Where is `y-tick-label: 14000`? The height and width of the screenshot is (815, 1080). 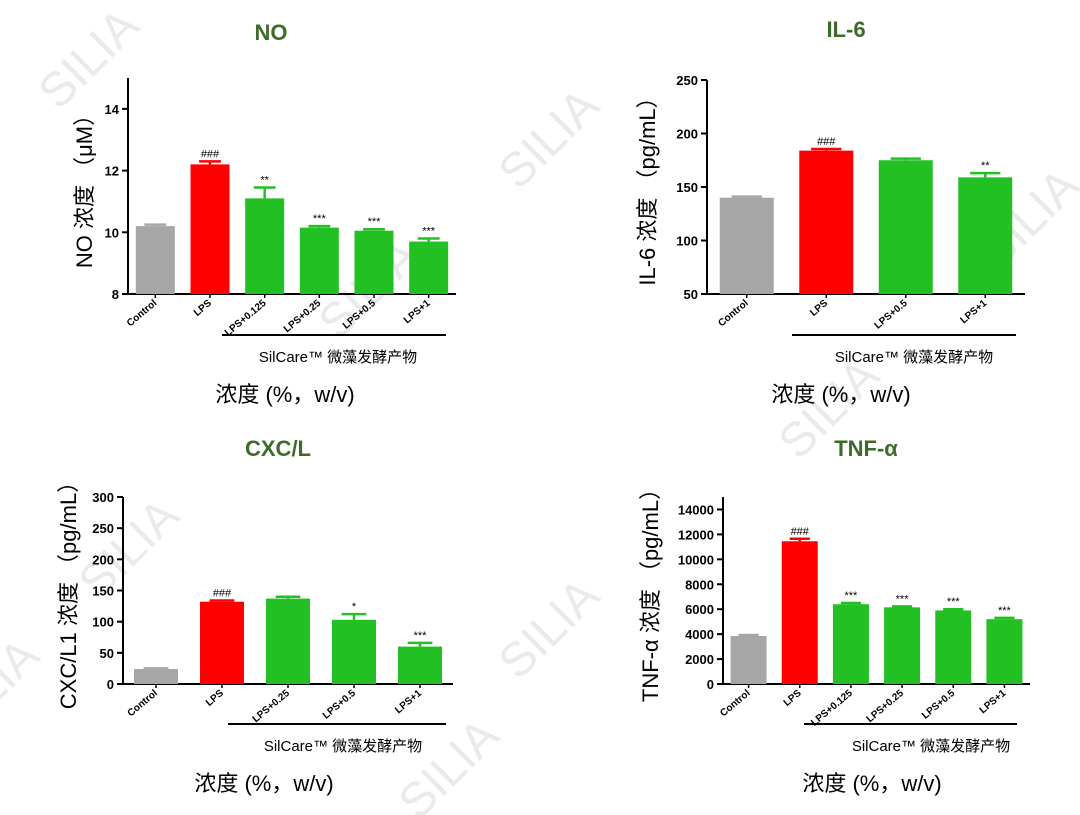
y-tick-label: 14000 is located at coordinates (696, 509).